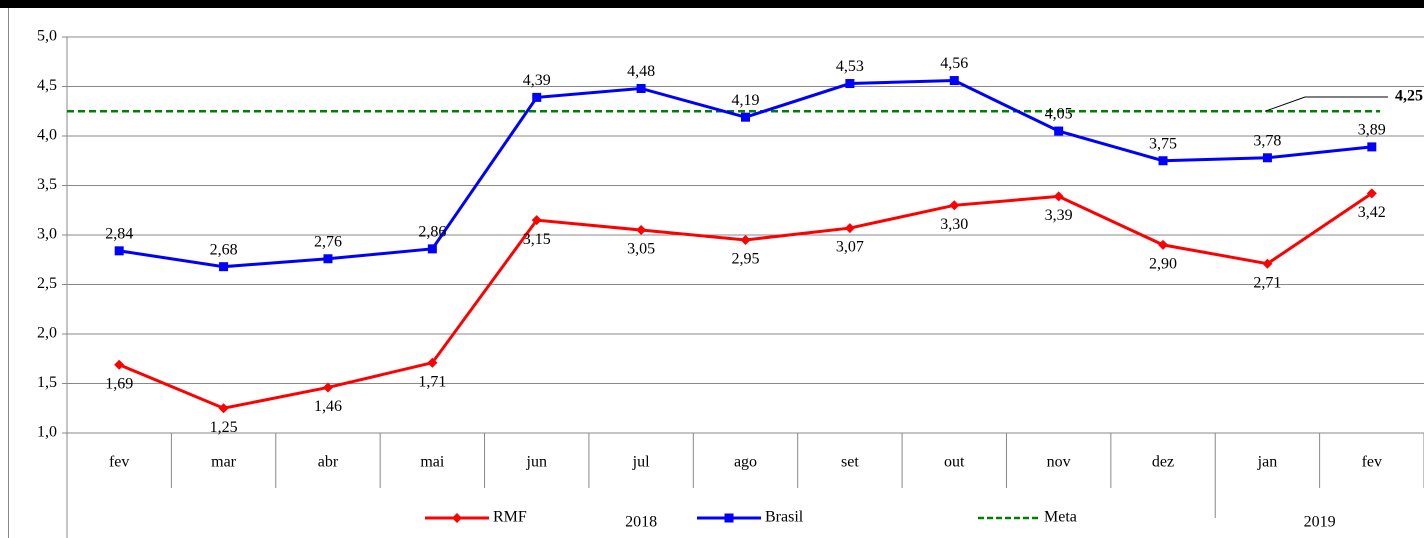 The width and height of the screenshot is (1424, 538). Describe the element at coordinates (850, 66) in the screenshot. I see `data-label: 4,53` at that location.